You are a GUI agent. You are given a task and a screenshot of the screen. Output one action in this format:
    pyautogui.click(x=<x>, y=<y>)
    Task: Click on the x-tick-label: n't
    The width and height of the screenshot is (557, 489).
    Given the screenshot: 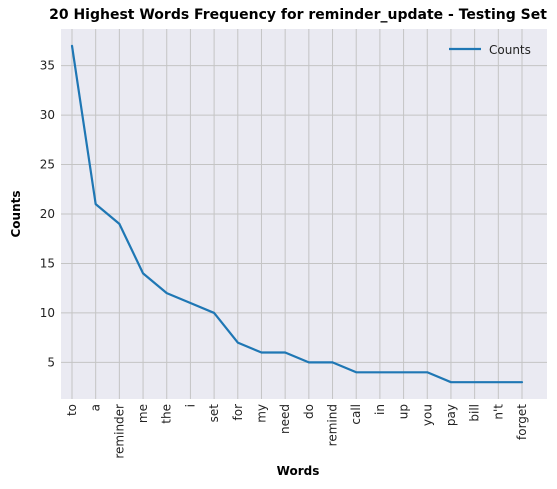 What is the action you would take?
    pyautogui.click(x=498, y=412)
    